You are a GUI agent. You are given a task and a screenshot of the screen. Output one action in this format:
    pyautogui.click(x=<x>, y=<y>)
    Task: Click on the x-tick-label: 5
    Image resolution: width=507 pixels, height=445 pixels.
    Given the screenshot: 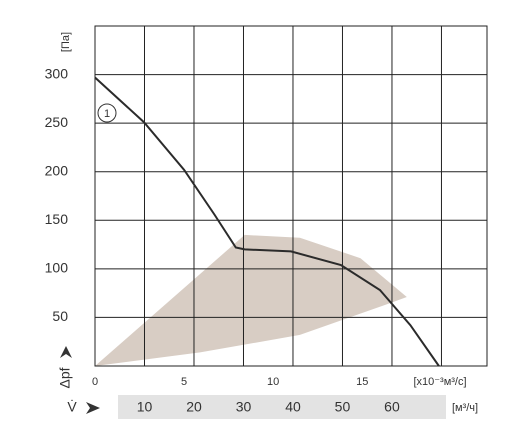 What is the action you would take?
    pyautogui.click(x=184, y=382)
    